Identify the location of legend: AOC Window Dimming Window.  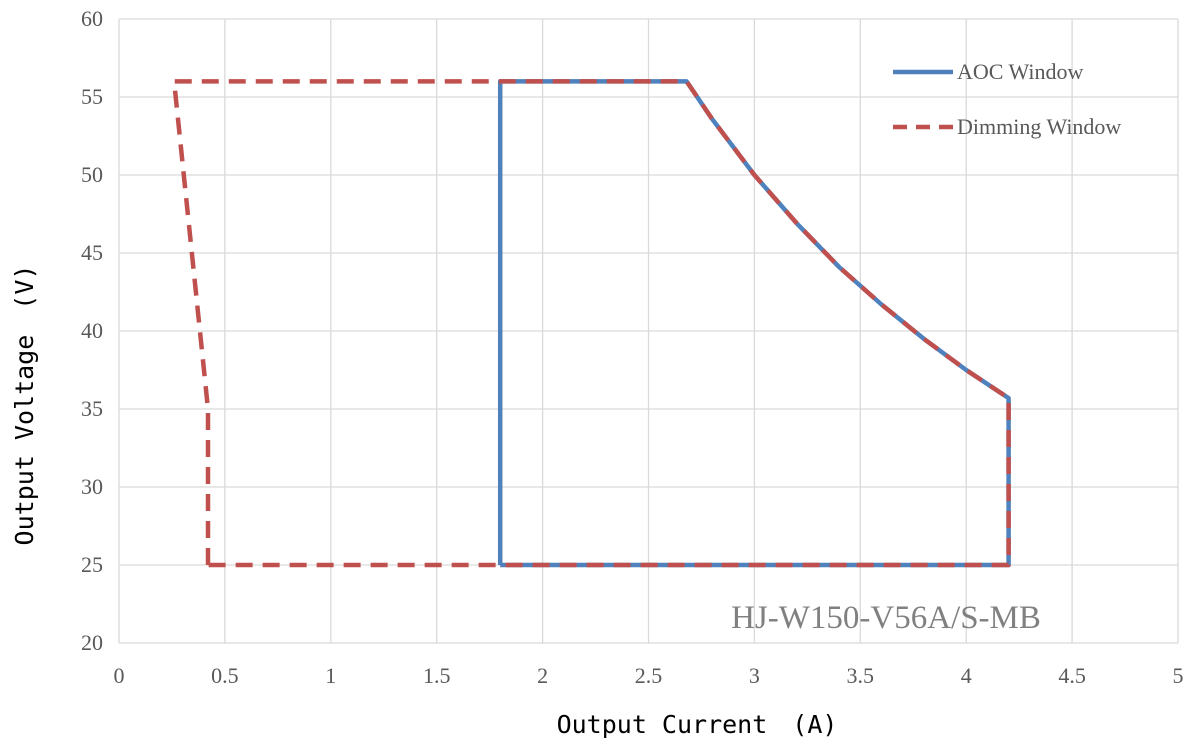
(1007, 99).